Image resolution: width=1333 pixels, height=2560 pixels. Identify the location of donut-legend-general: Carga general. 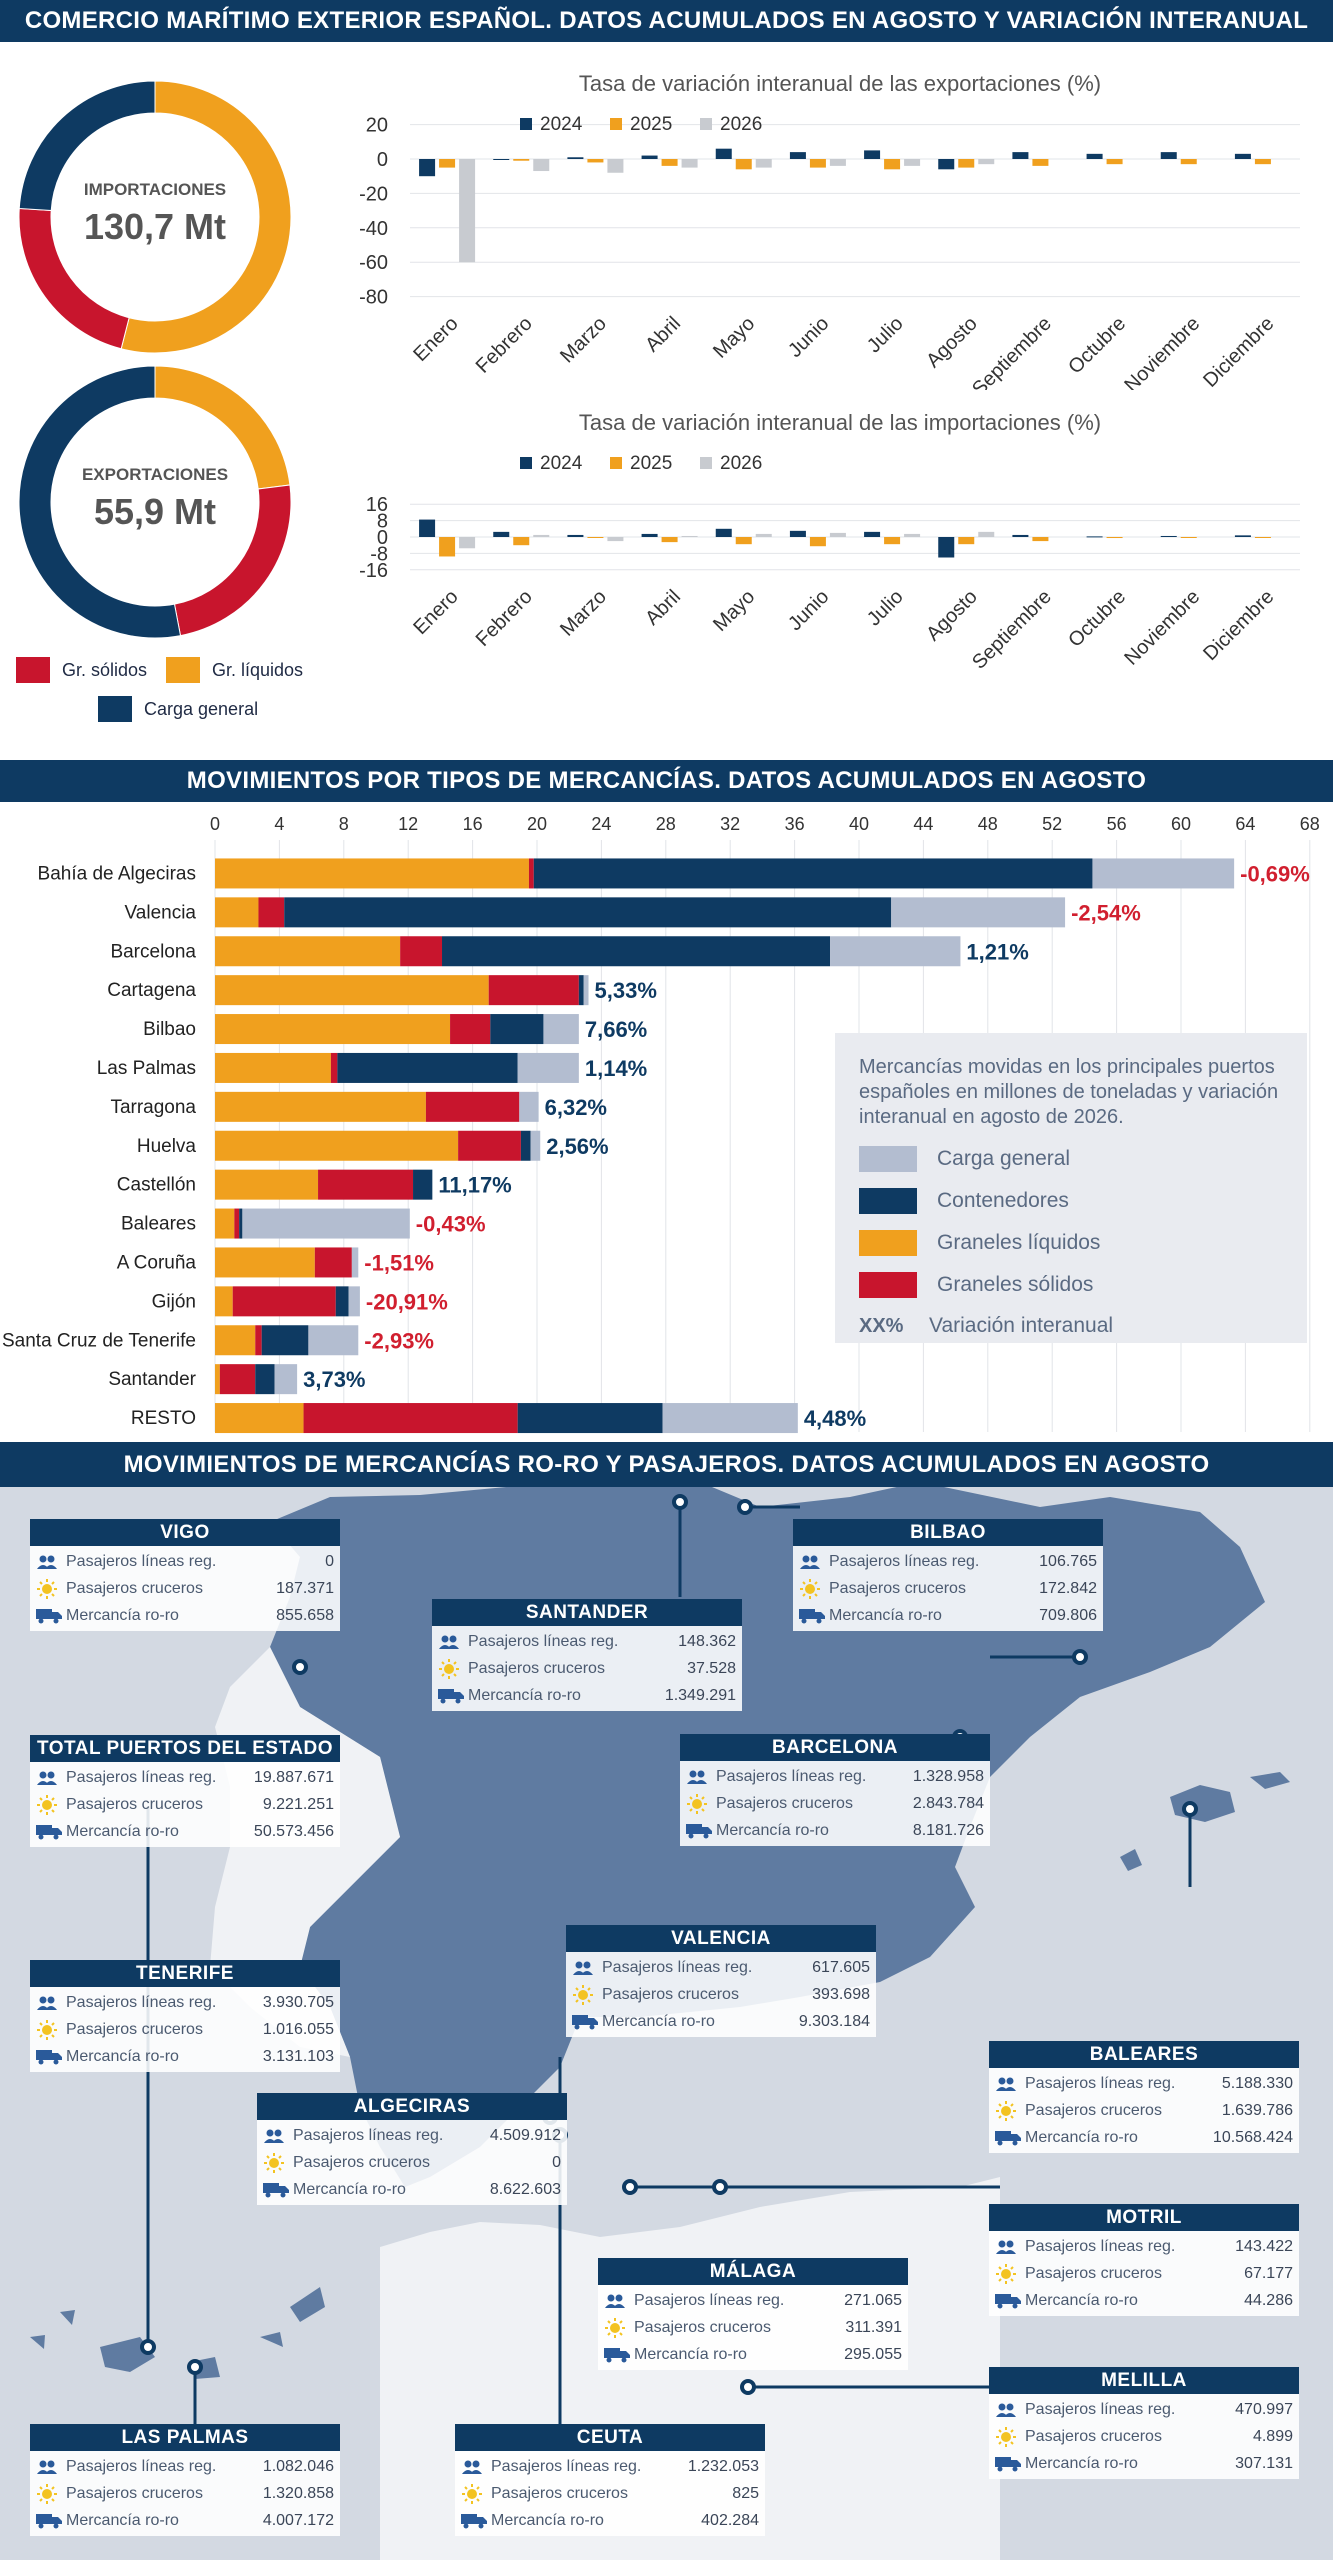
(178, 709).